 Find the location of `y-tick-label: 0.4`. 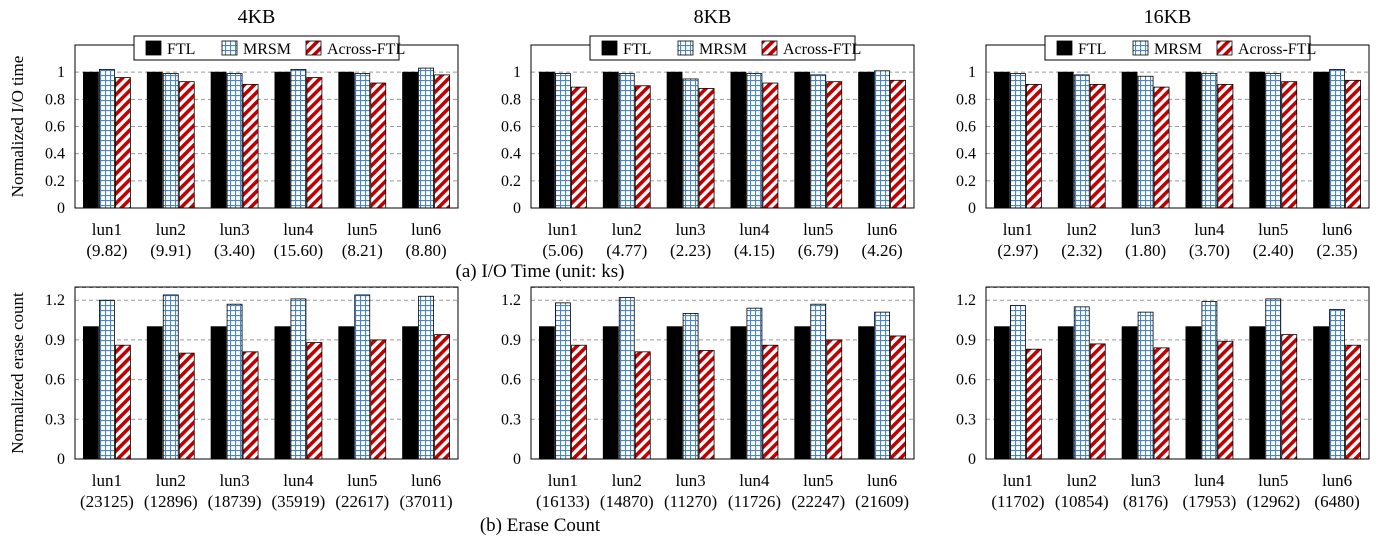

y-tick-label: 0.4 is located at coordinates (55, 154).